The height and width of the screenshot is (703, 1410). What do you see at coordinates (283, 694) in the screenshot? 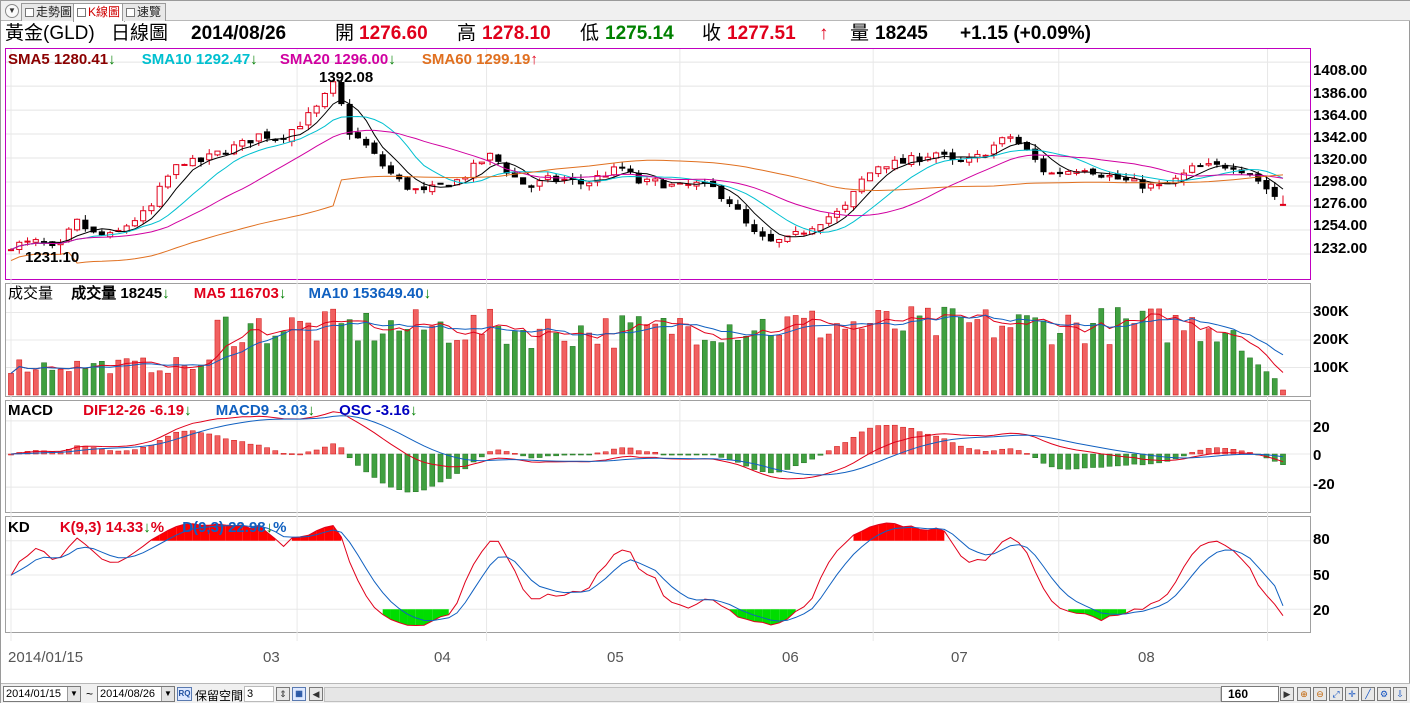
I see `spin-icon: ⇕` at bounding box center [283, 694].